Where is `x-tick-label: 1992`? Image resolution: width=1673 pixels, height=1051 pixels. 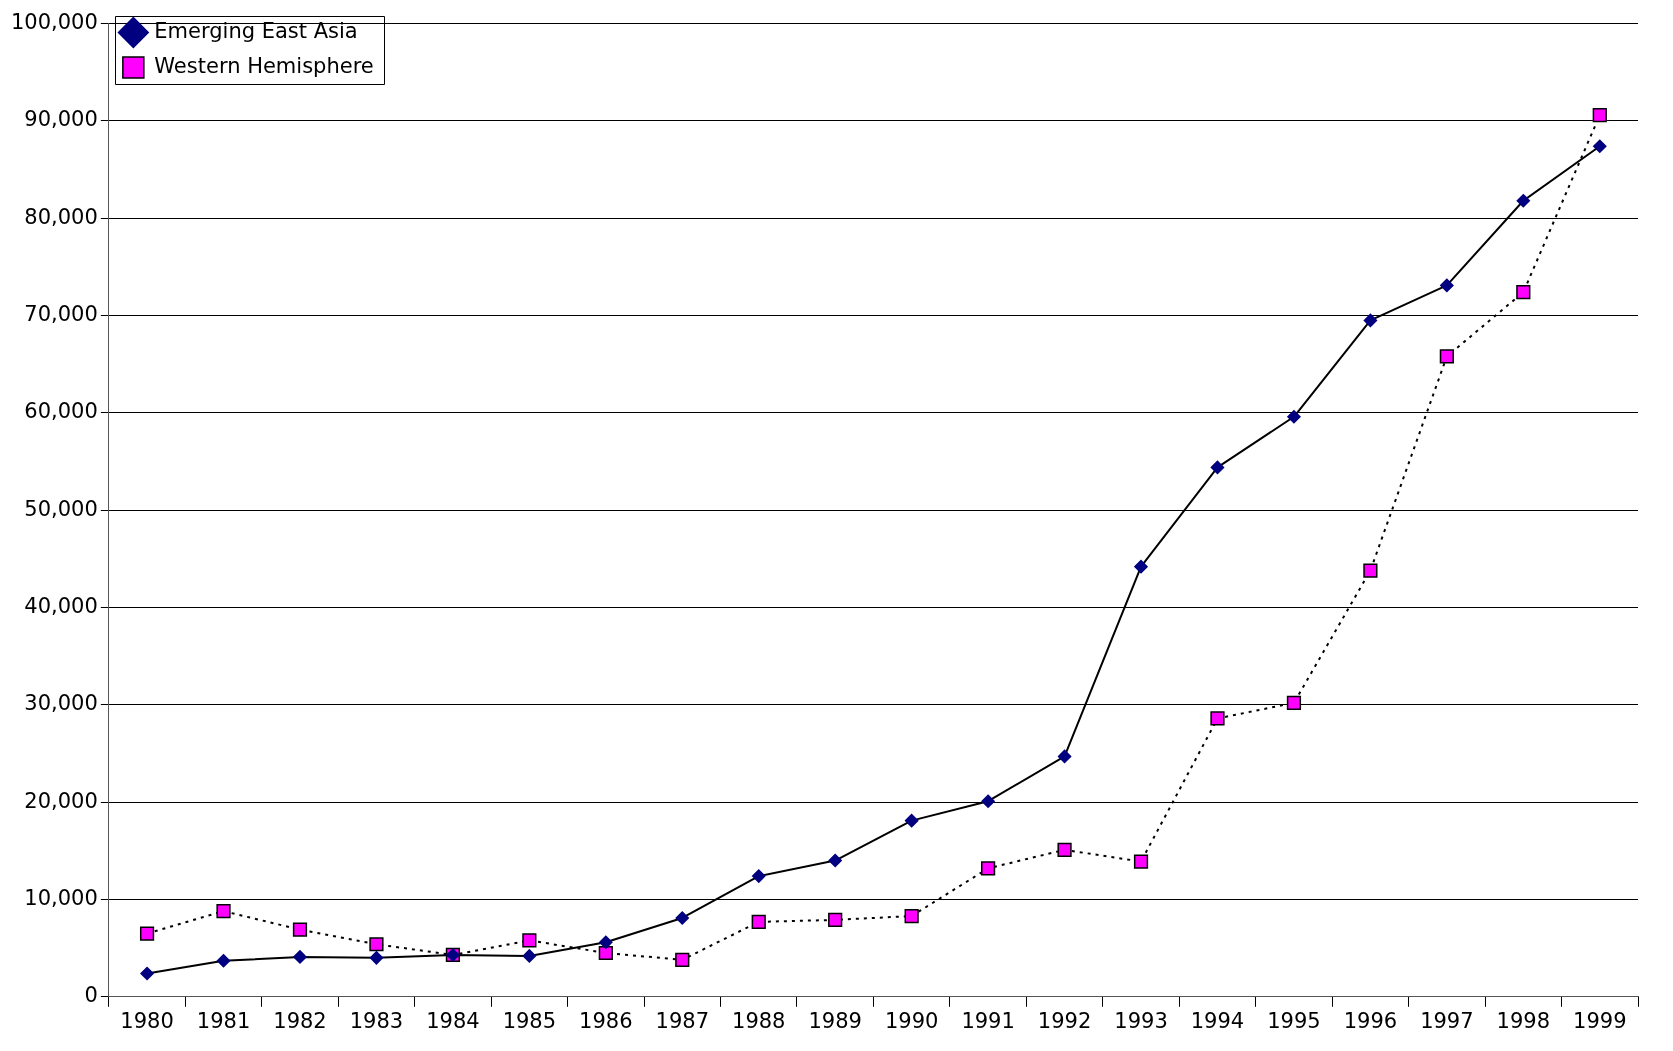
x-tick-label: 1992 is located at coordinates (1064, 1020).